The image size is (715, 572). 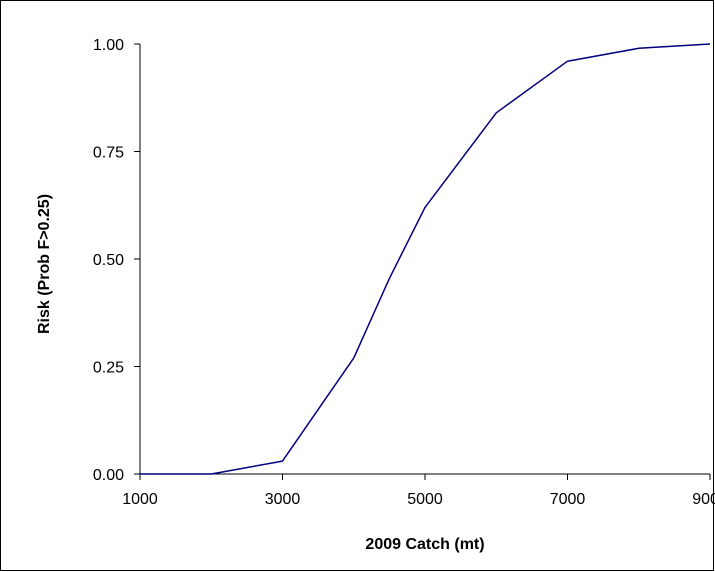 What do you see at coordinates (108, 45) in the screenshot?
I see `y-tick-label: 1.00` at bounding box center [108, 45].